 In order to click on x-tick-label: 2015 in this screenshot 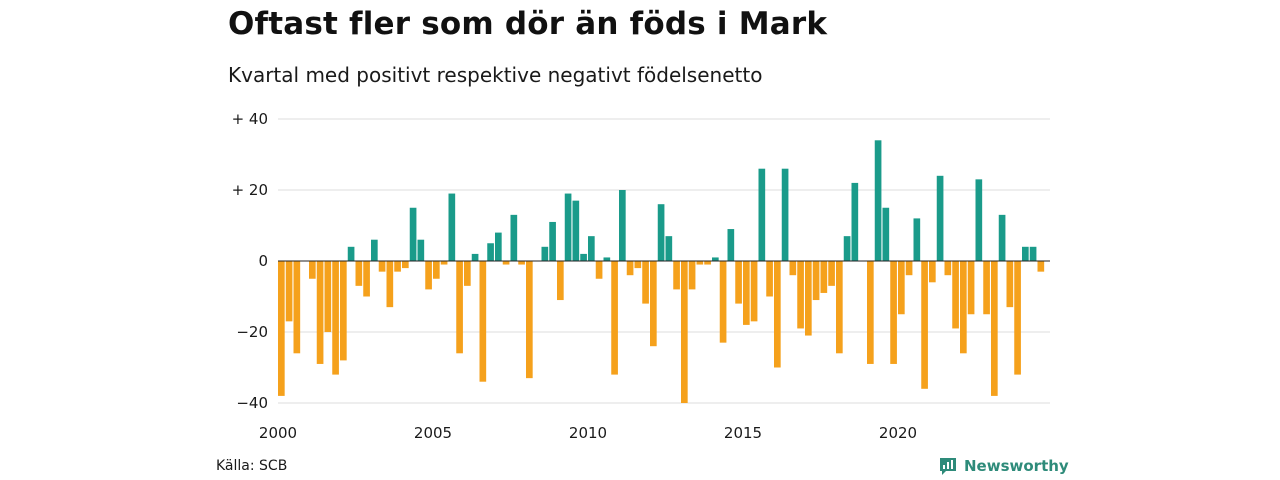, I will do `click(743, 433)`.